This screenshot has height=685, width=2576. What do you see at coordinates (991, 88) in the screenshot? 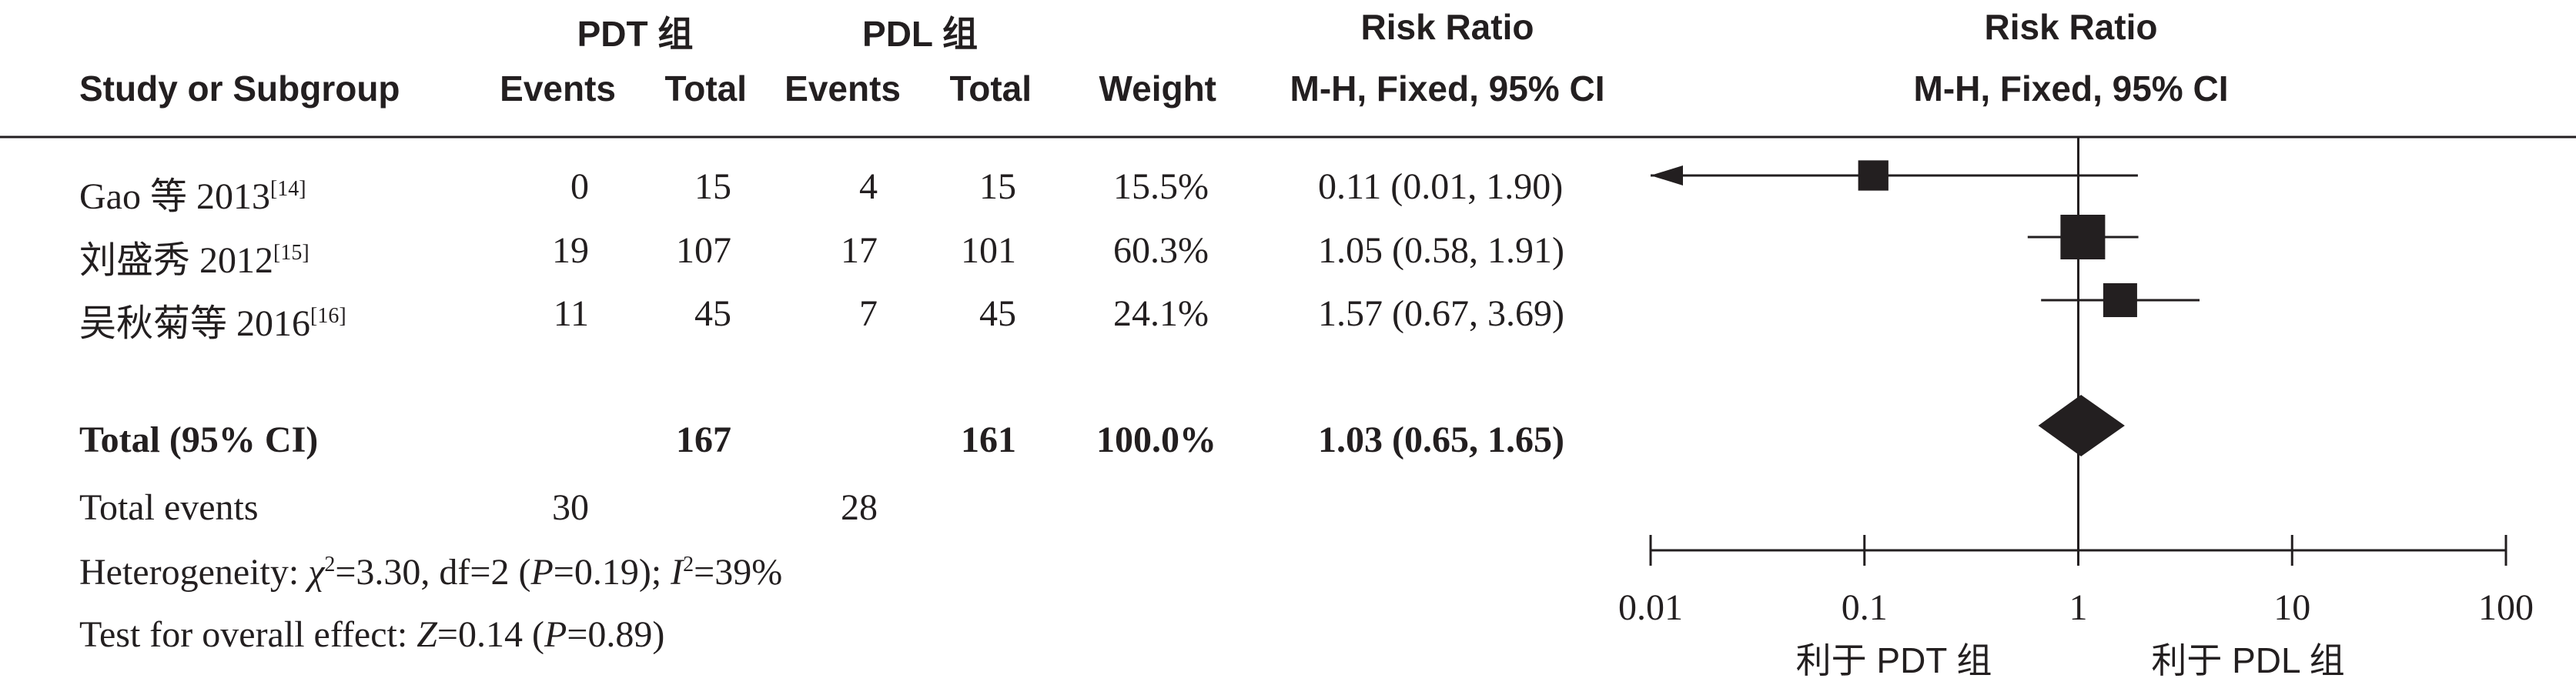
I see `total2-column-header: Total` at bounding box center [991, 88].